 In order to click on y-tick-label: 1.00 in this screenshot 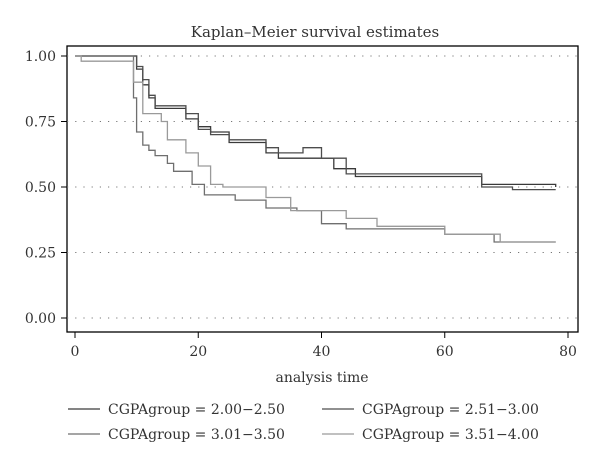, I will do `click(40, 57)`.